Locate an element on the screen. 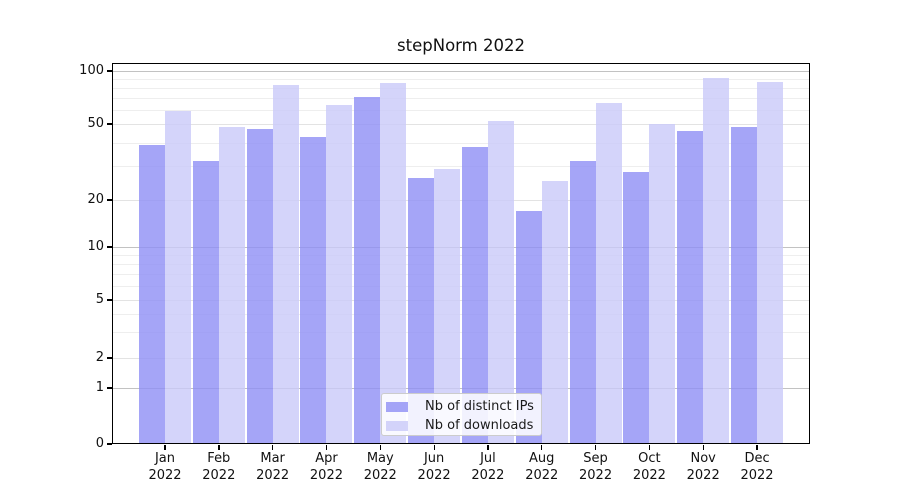 This screenshot has width=900, height=500. legend-label-distinct-ips: Nb of distinct IPs is located at coordinates (479, 406).